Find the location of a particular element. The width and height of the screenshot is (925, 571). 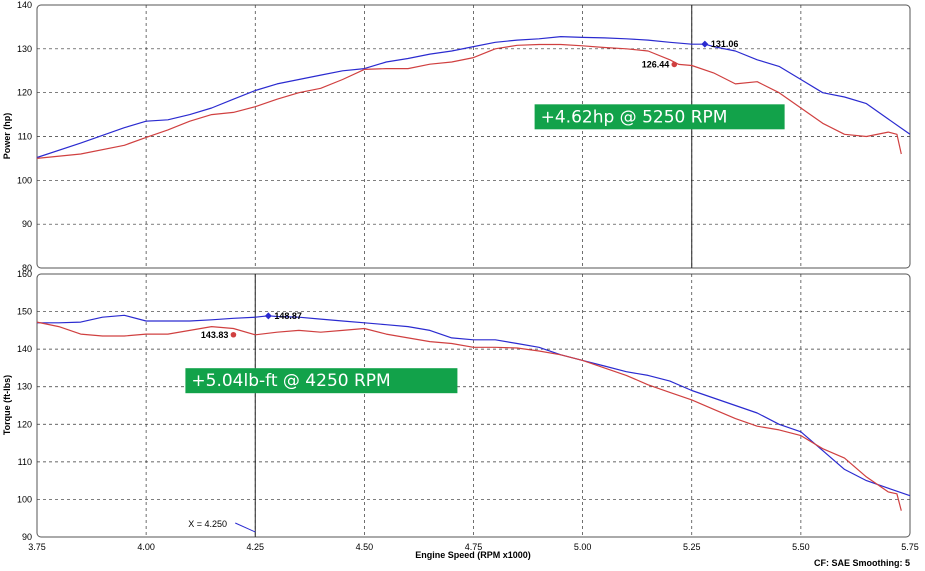

x-tick-label: 4.75 is located at coordinates (474, 547).